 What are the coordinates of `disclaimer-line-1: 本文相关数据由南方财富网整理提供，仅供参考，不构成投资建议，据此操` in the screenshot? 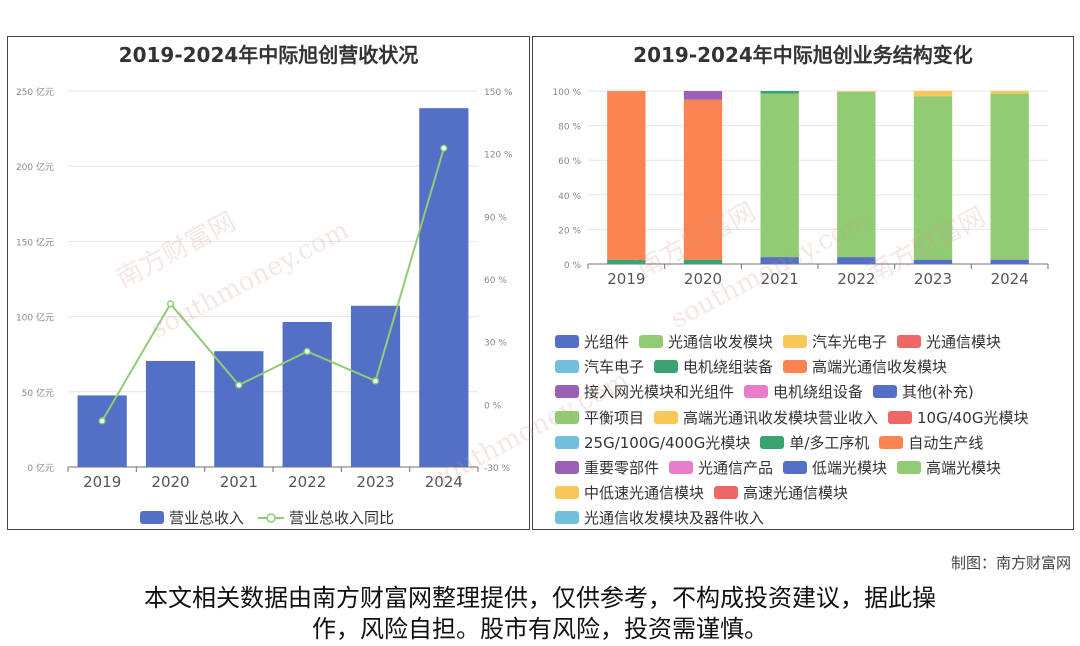 It's located at (540, 598).